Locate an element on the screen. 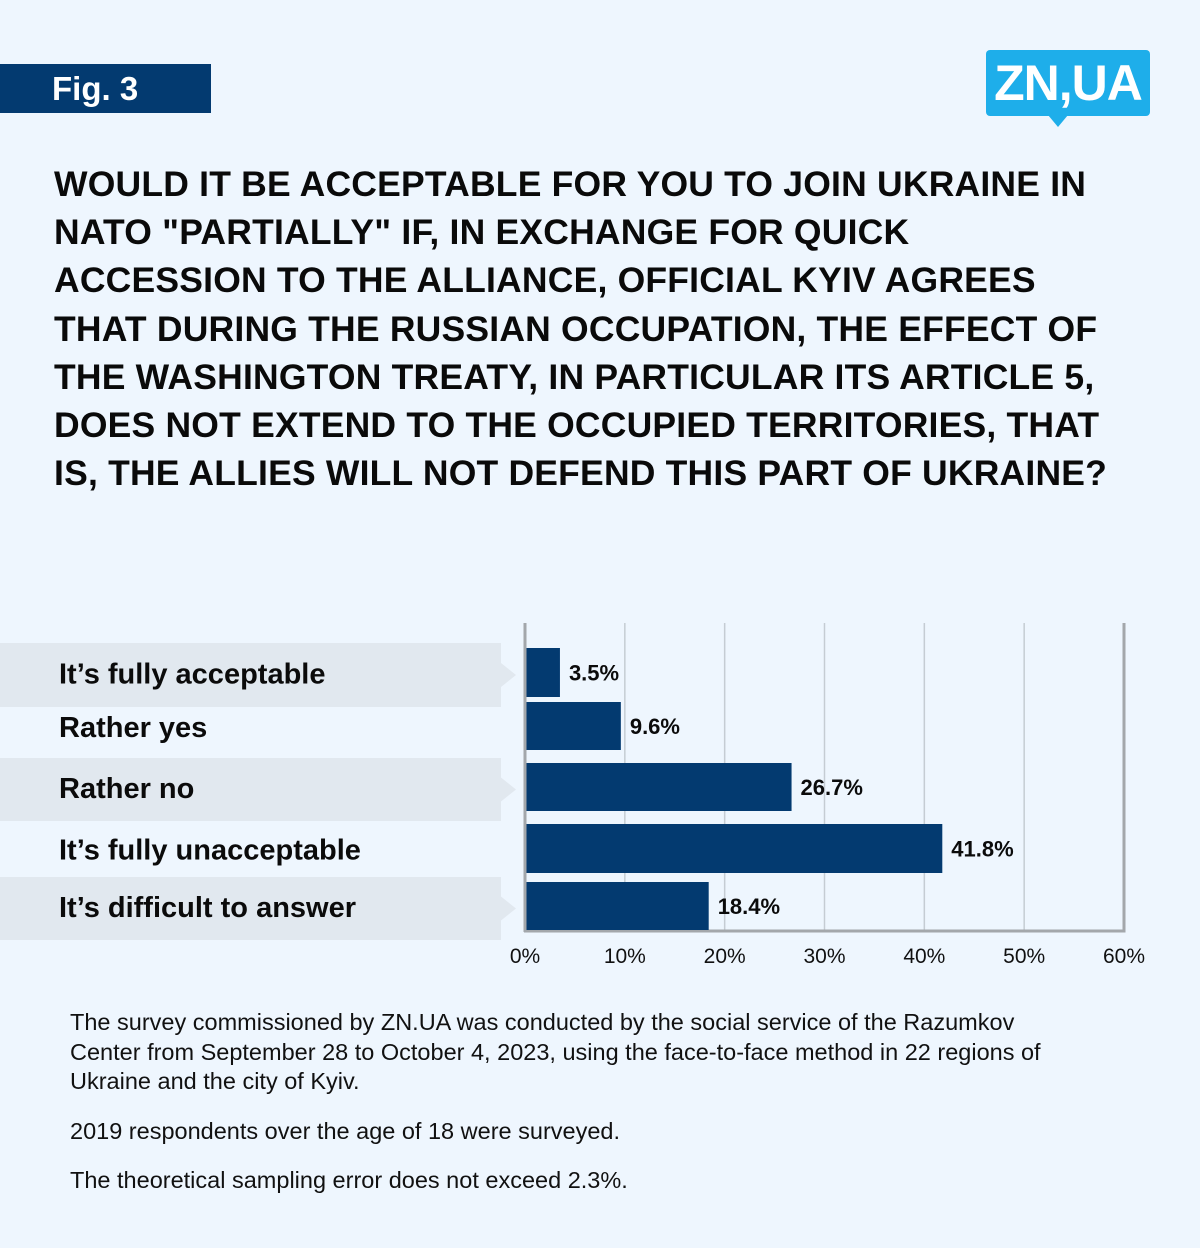  zn-ua-logo: ZN,UA is located at coordinates (1068, 83).